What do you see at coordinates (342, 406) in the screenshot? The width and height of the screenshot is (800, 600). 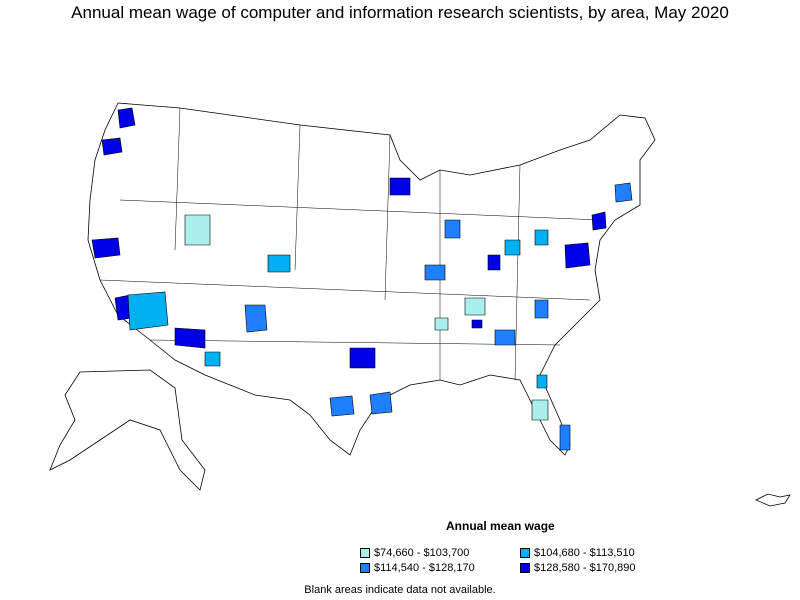 I see `area-san-antonio` at bounding box center [342, 406].